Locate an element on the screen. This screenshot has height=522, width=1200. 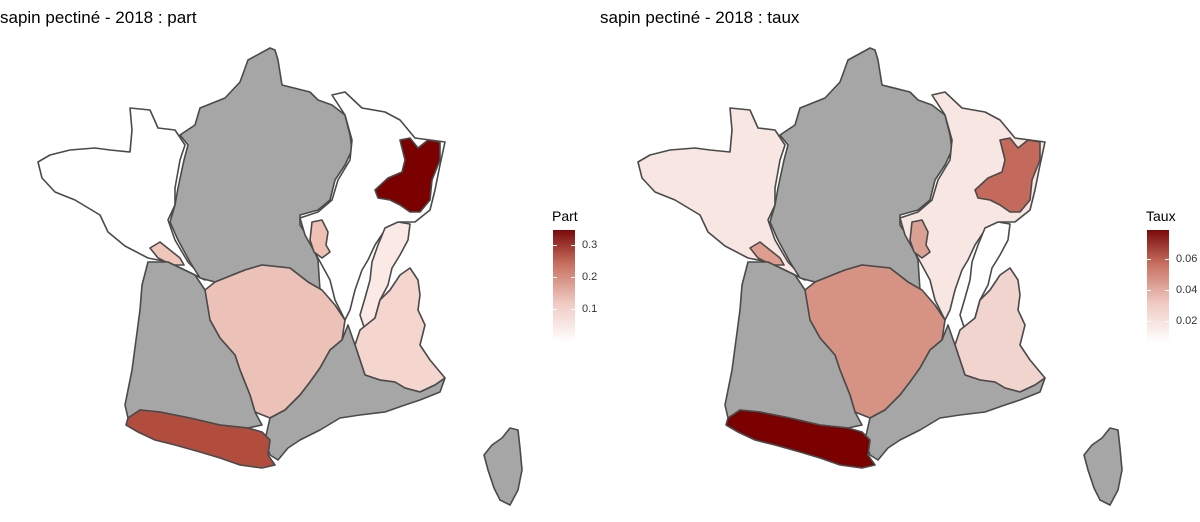
color-legend: Taux 0.06 0.04 0.02 is located at coordinates (1173, 278).